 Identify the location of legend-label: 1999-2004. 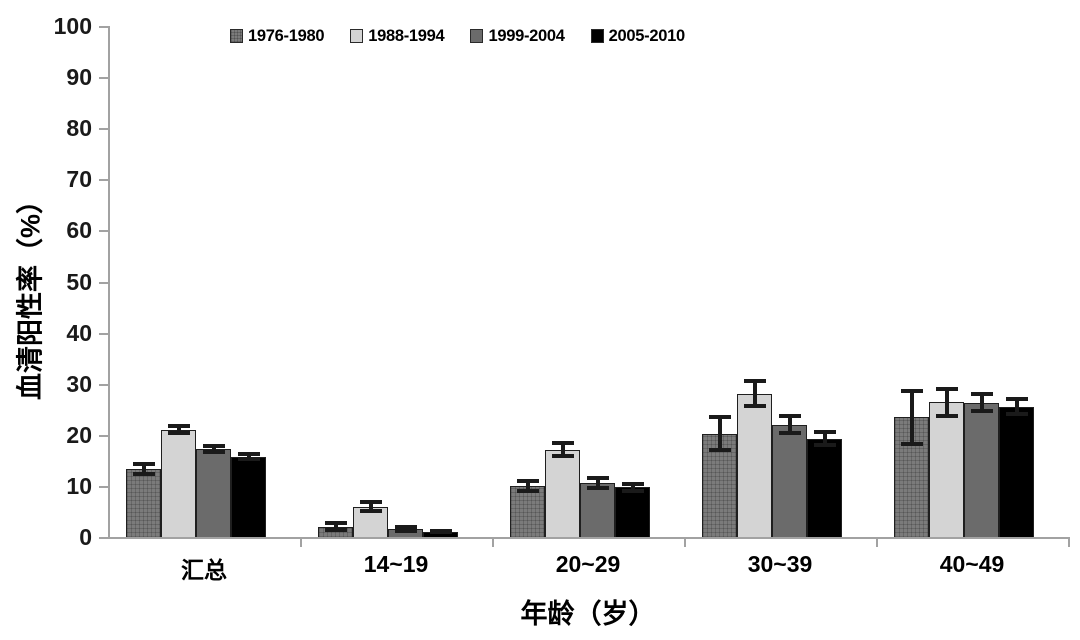
(526, 35).